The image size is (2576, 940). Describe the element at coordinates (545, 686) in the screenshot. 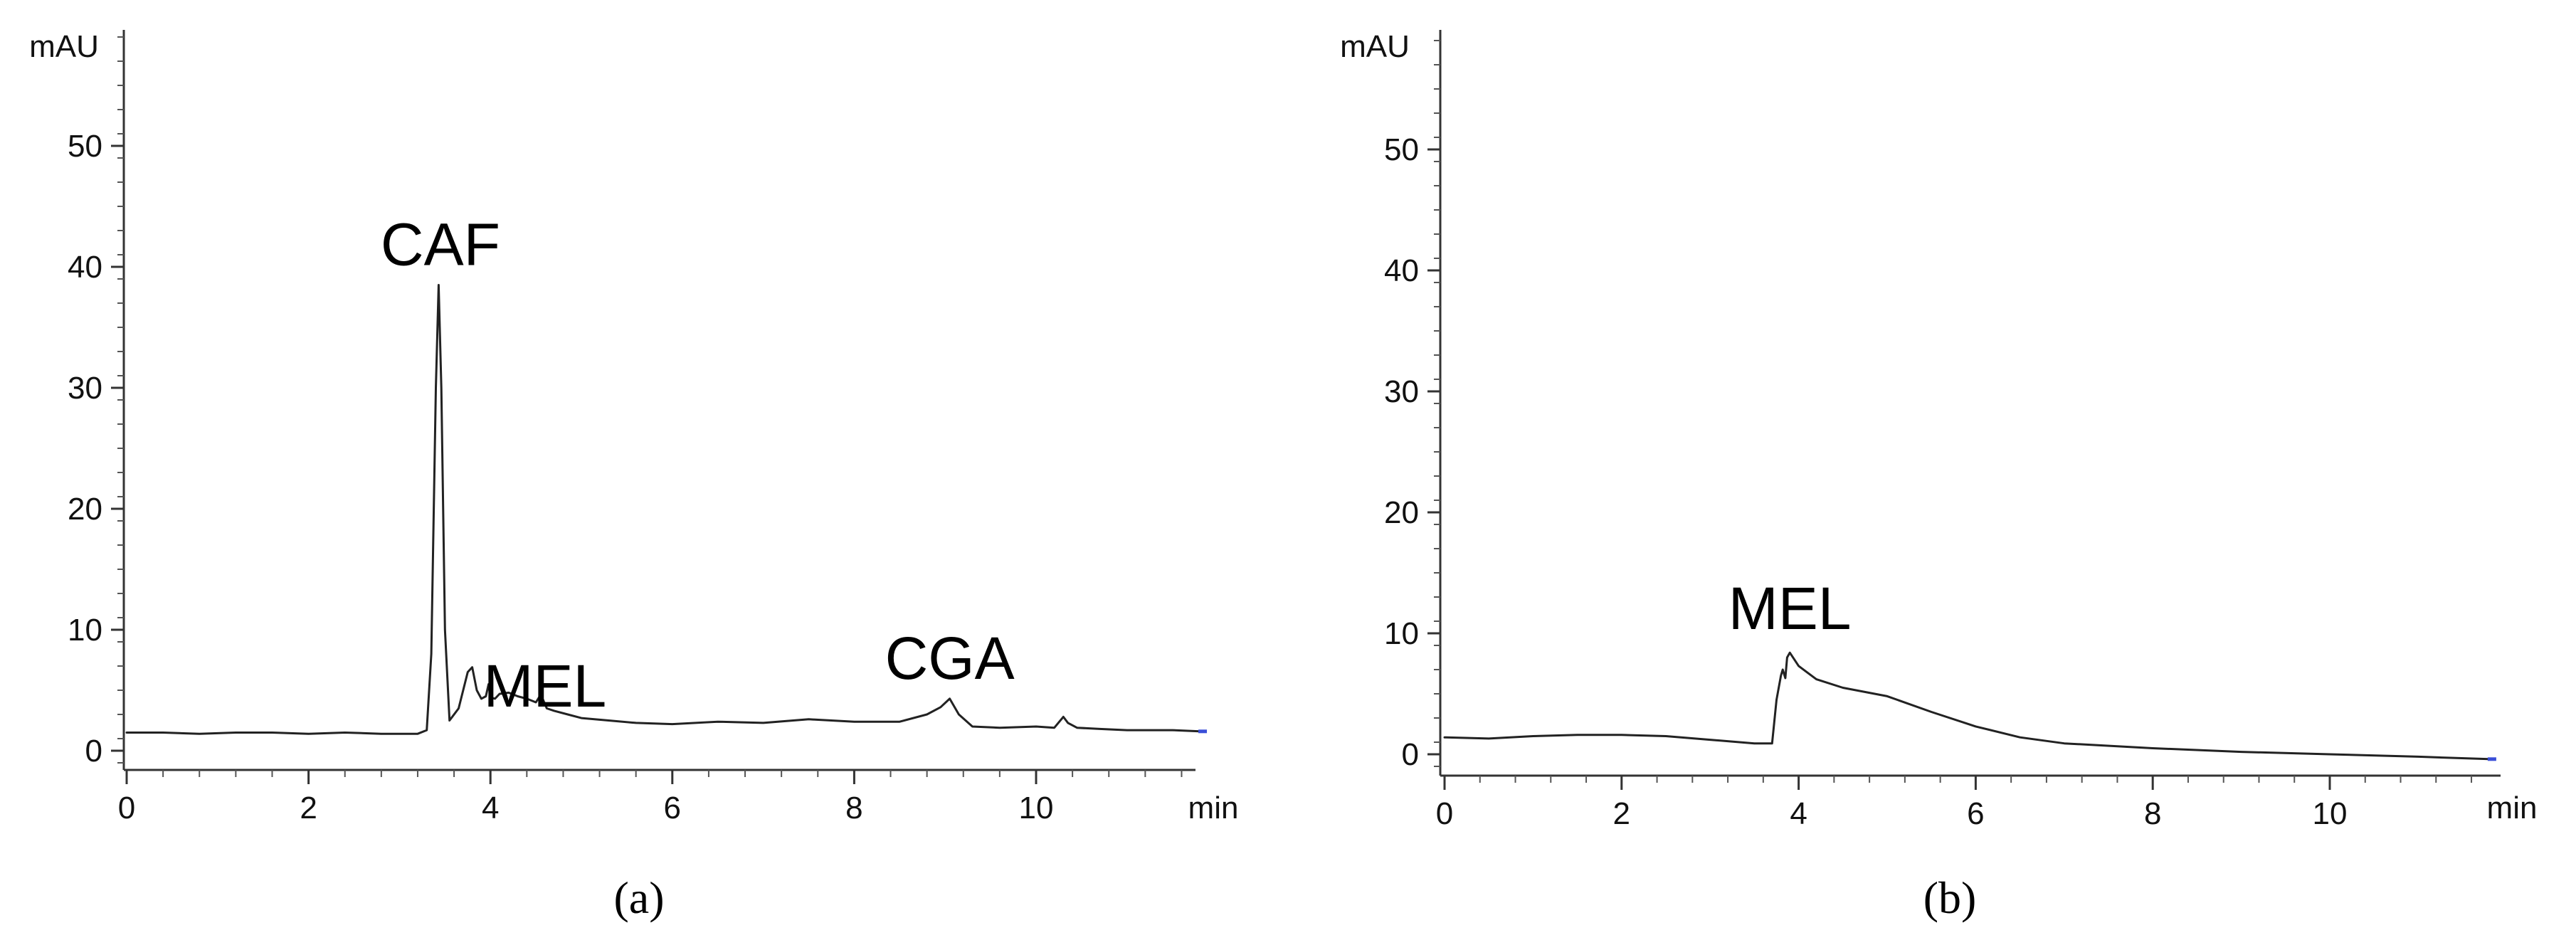

I see `peak-label-mel-a: MEL` at that location.